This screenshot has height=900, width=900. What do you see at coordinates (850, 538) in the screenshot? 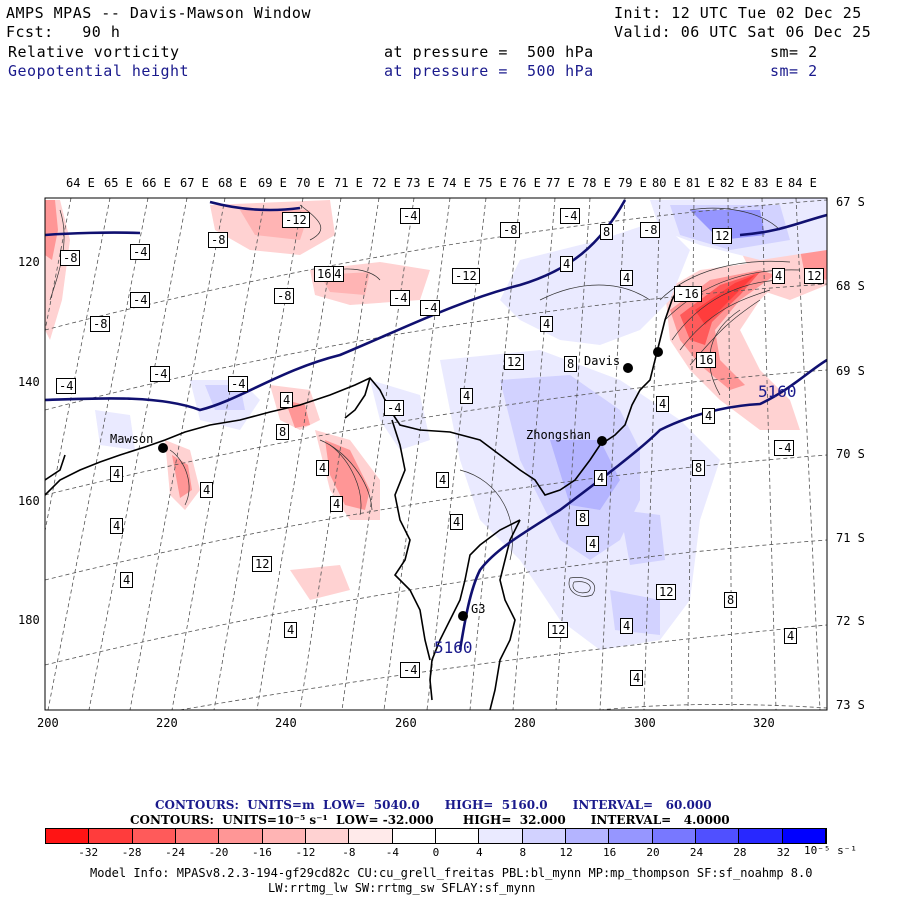
I see `lat-label: 71 S` at bounding box center [850, 538].